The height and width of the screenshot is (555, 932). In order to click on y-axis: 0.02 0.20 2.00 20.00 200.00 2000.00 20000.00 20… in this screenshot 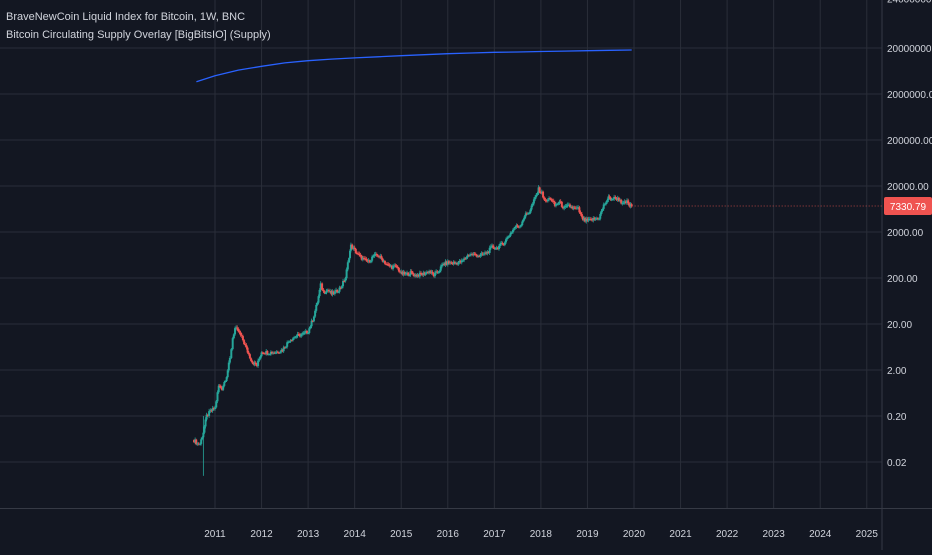, I will do `click(909, 234)`.